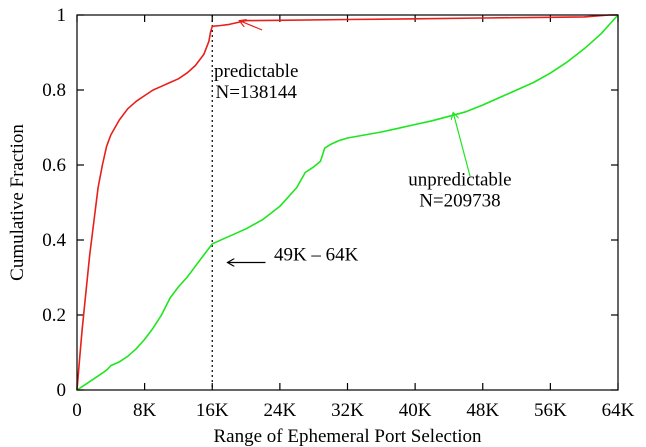 This screenshot has height=447, width=646. What do you see at coordinates (256, 71) in the screenshot?
I see `predictable-annotation-text: predictable` at bounding box center [256, 71].